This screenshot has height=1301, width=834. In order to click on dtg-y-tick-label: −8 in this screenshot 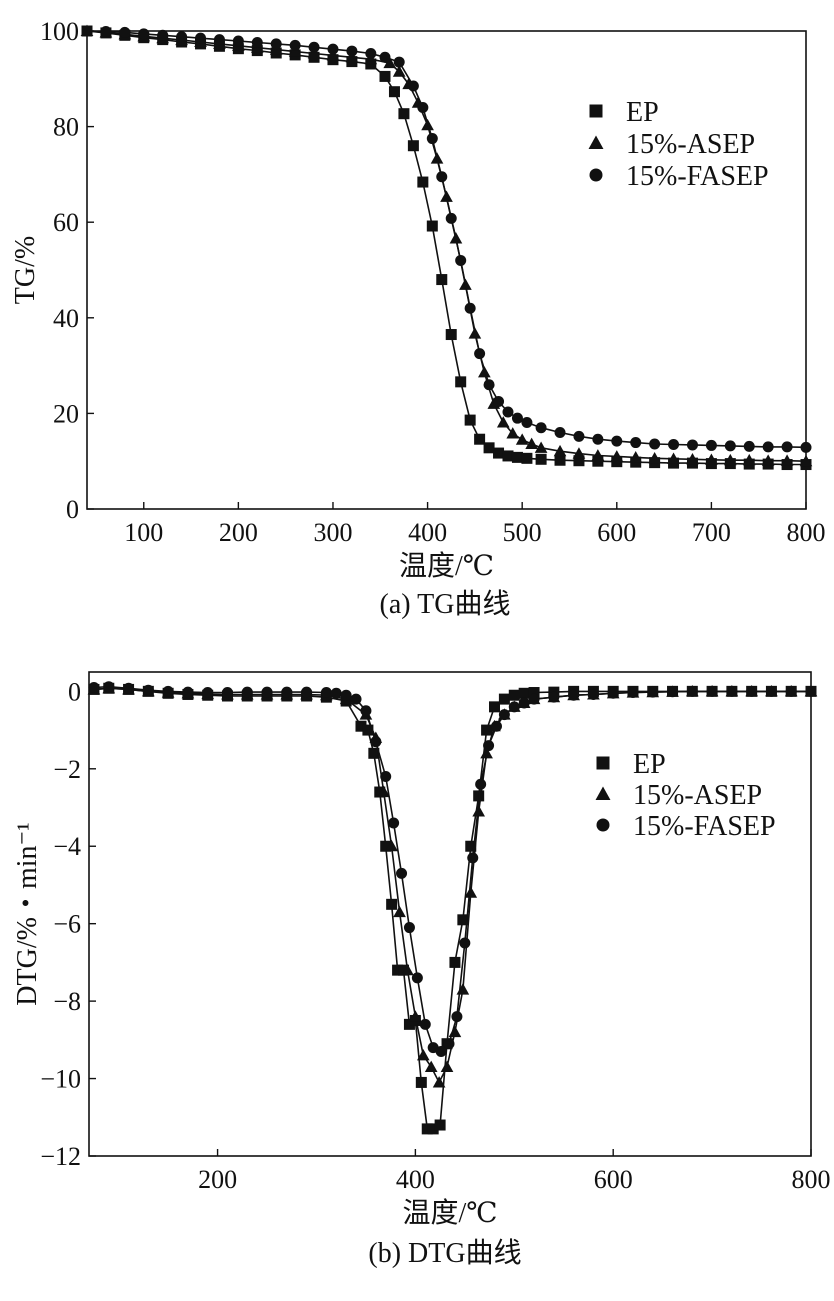, I will do `click(67, 1001)`.